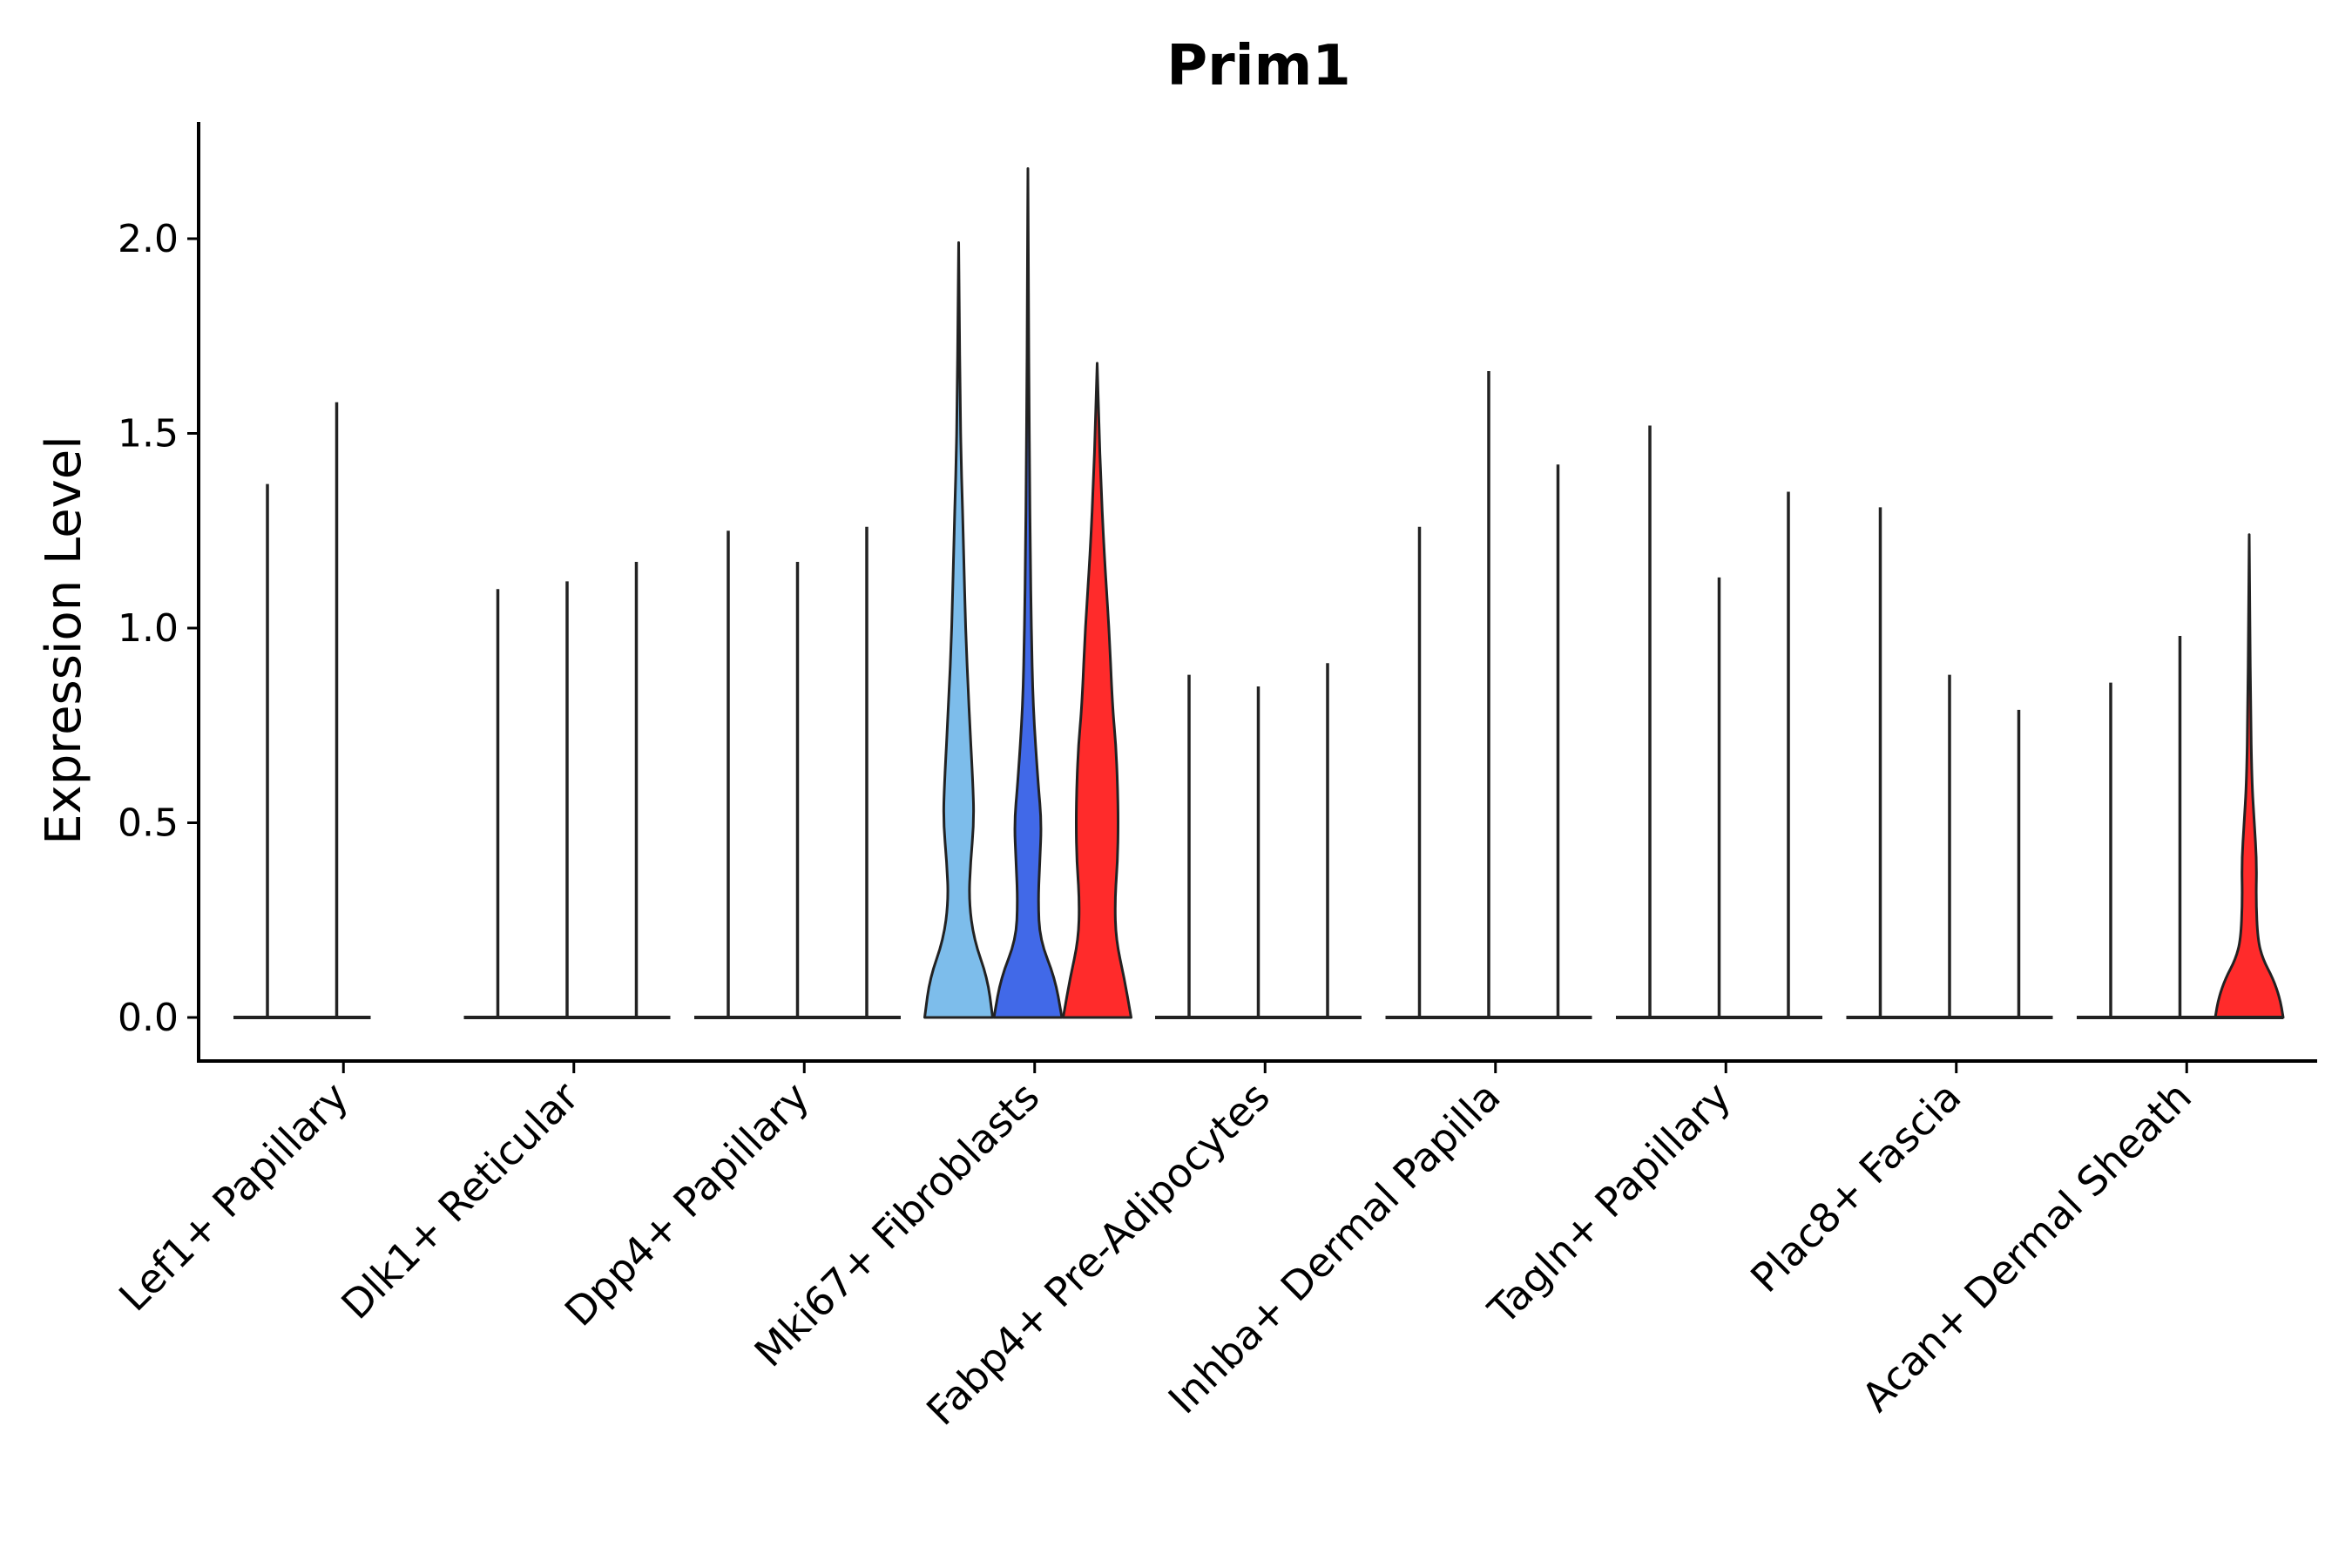 This screenshot has width=2352, height=1568. What do you see at coordinates (1609, 1204) in the screenshot?
I see `x-tick-label: Tagln+ Papillary` at bounding box center [1609, 1204].